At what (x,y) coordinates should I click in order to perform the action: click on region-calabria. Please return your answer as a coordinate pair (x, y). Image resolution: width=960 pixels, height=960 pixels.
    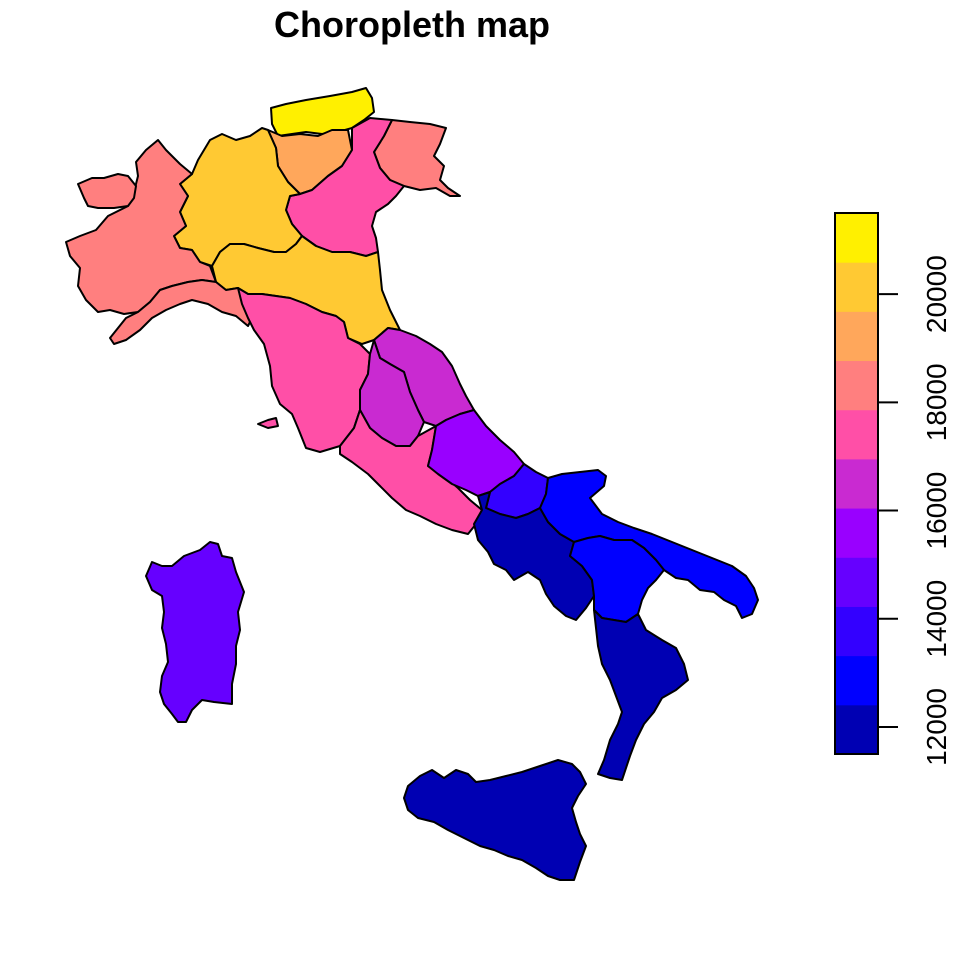
    Looking at the image, I should click on (641, 695).